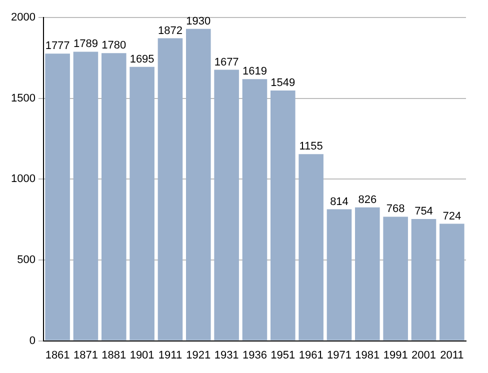 This screenshot has height=373, width=488. What do you see at coordinates (114, 46) in the screenshot?
I see `data-label: 1780` at bounding box center [114, 46].